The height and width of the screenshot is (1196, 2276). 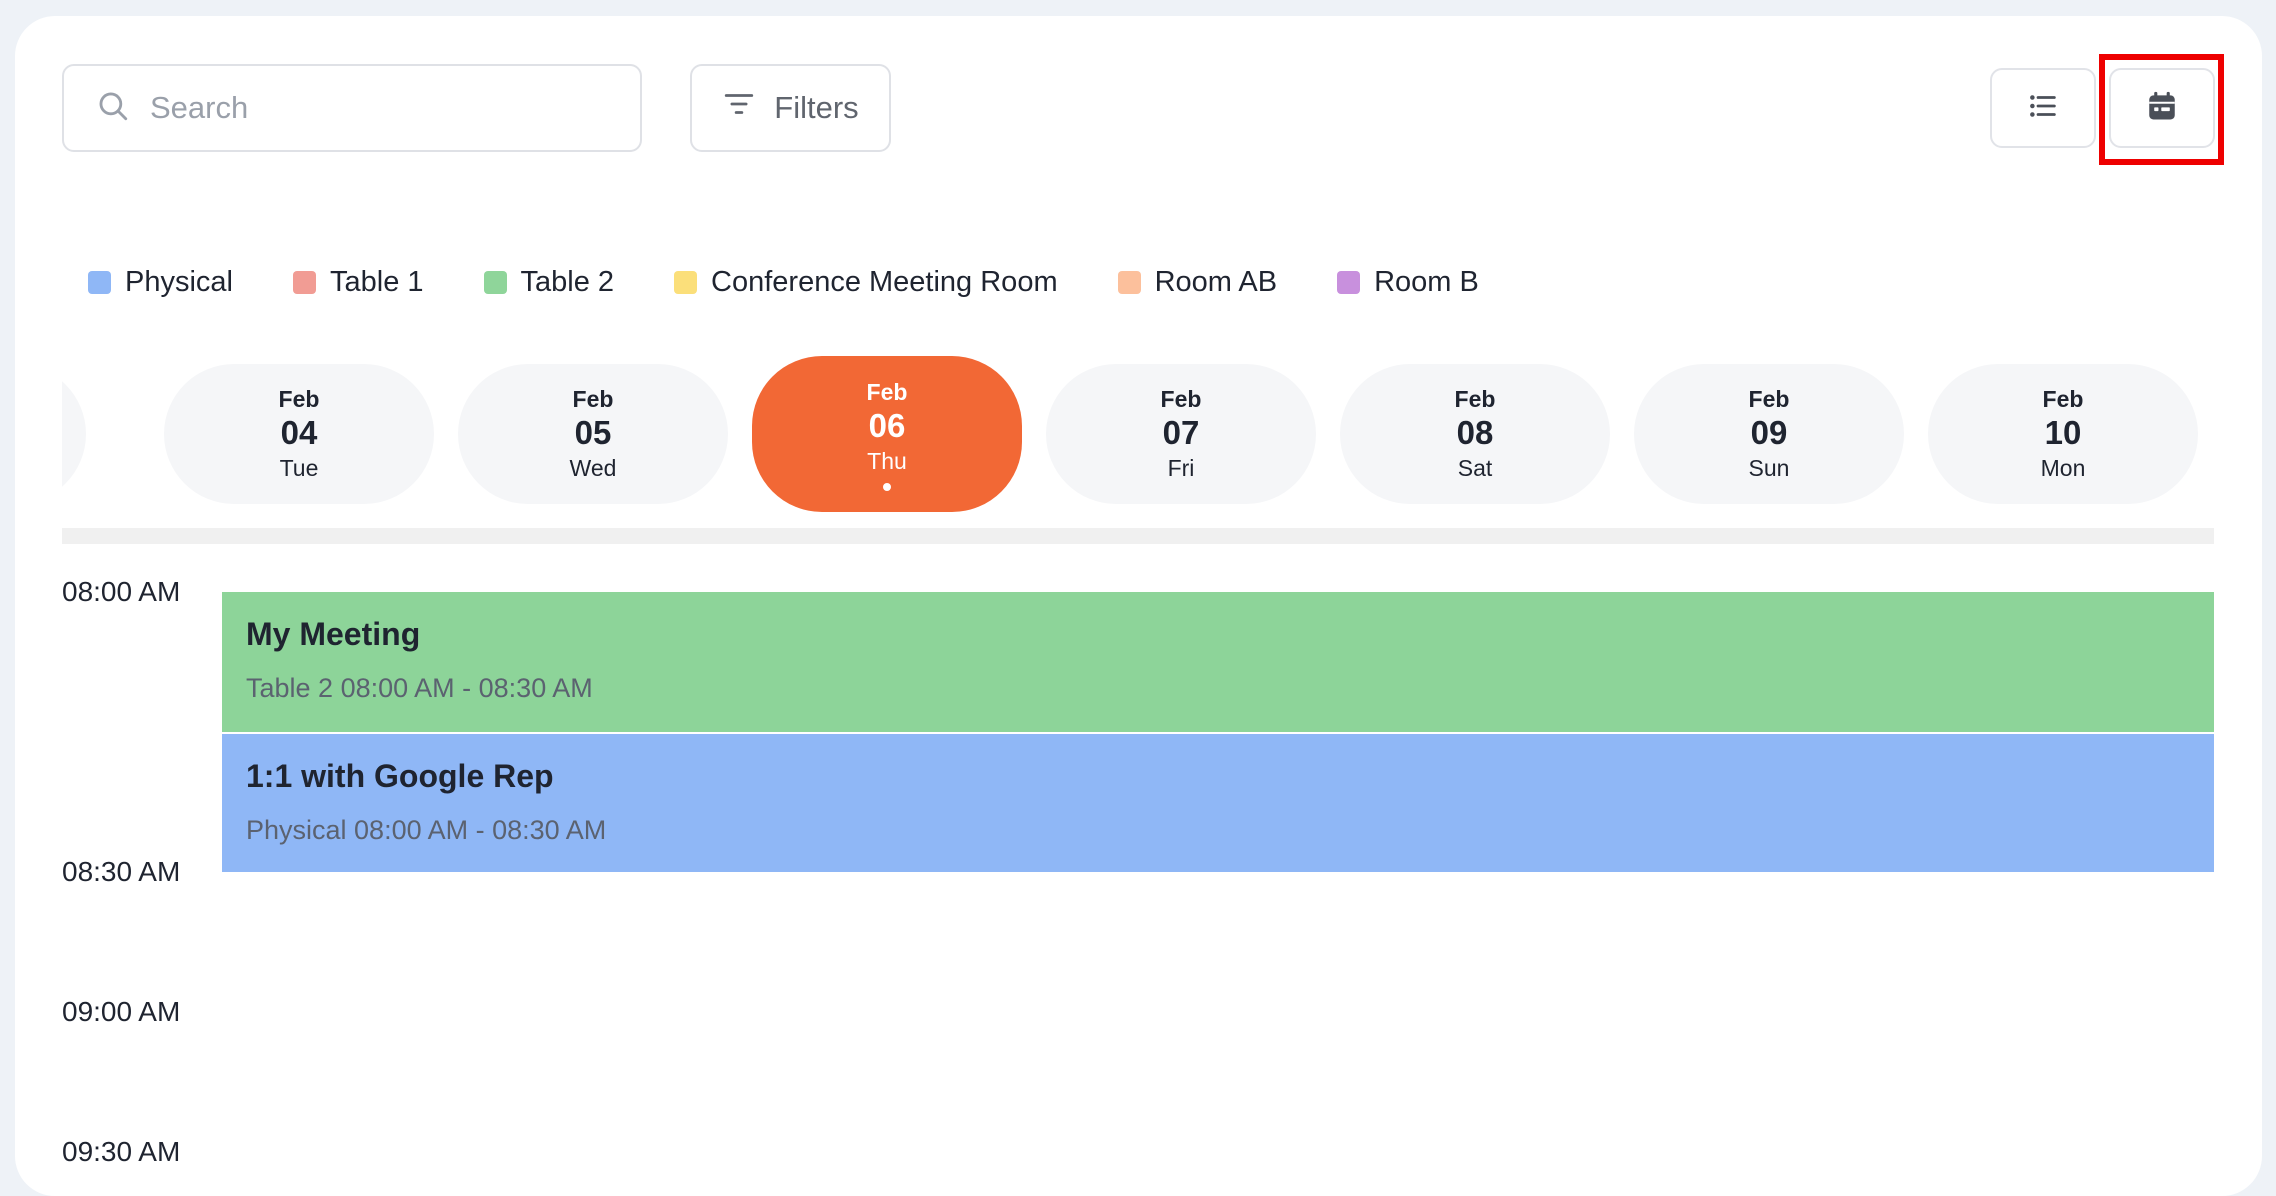 I want to click on filters-label: Filters, so click(x=816, y=107).